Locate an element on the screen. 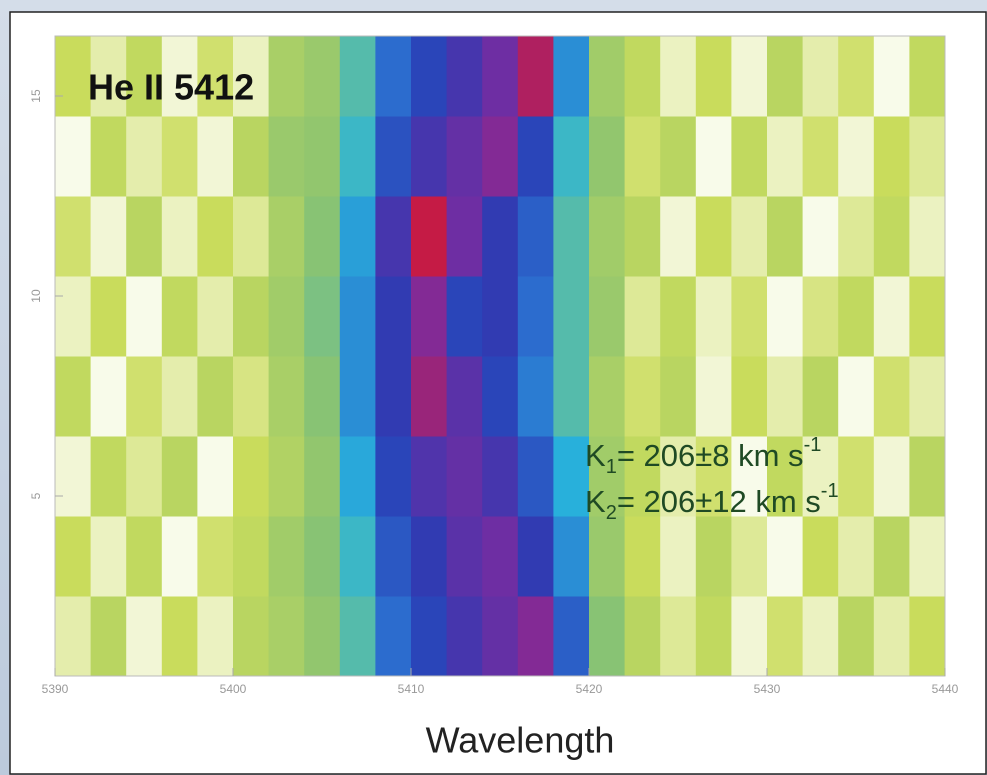 The width and height of the screenshot is (987, 775). y-tick-label: 10 is located at coordinates (36, 296).